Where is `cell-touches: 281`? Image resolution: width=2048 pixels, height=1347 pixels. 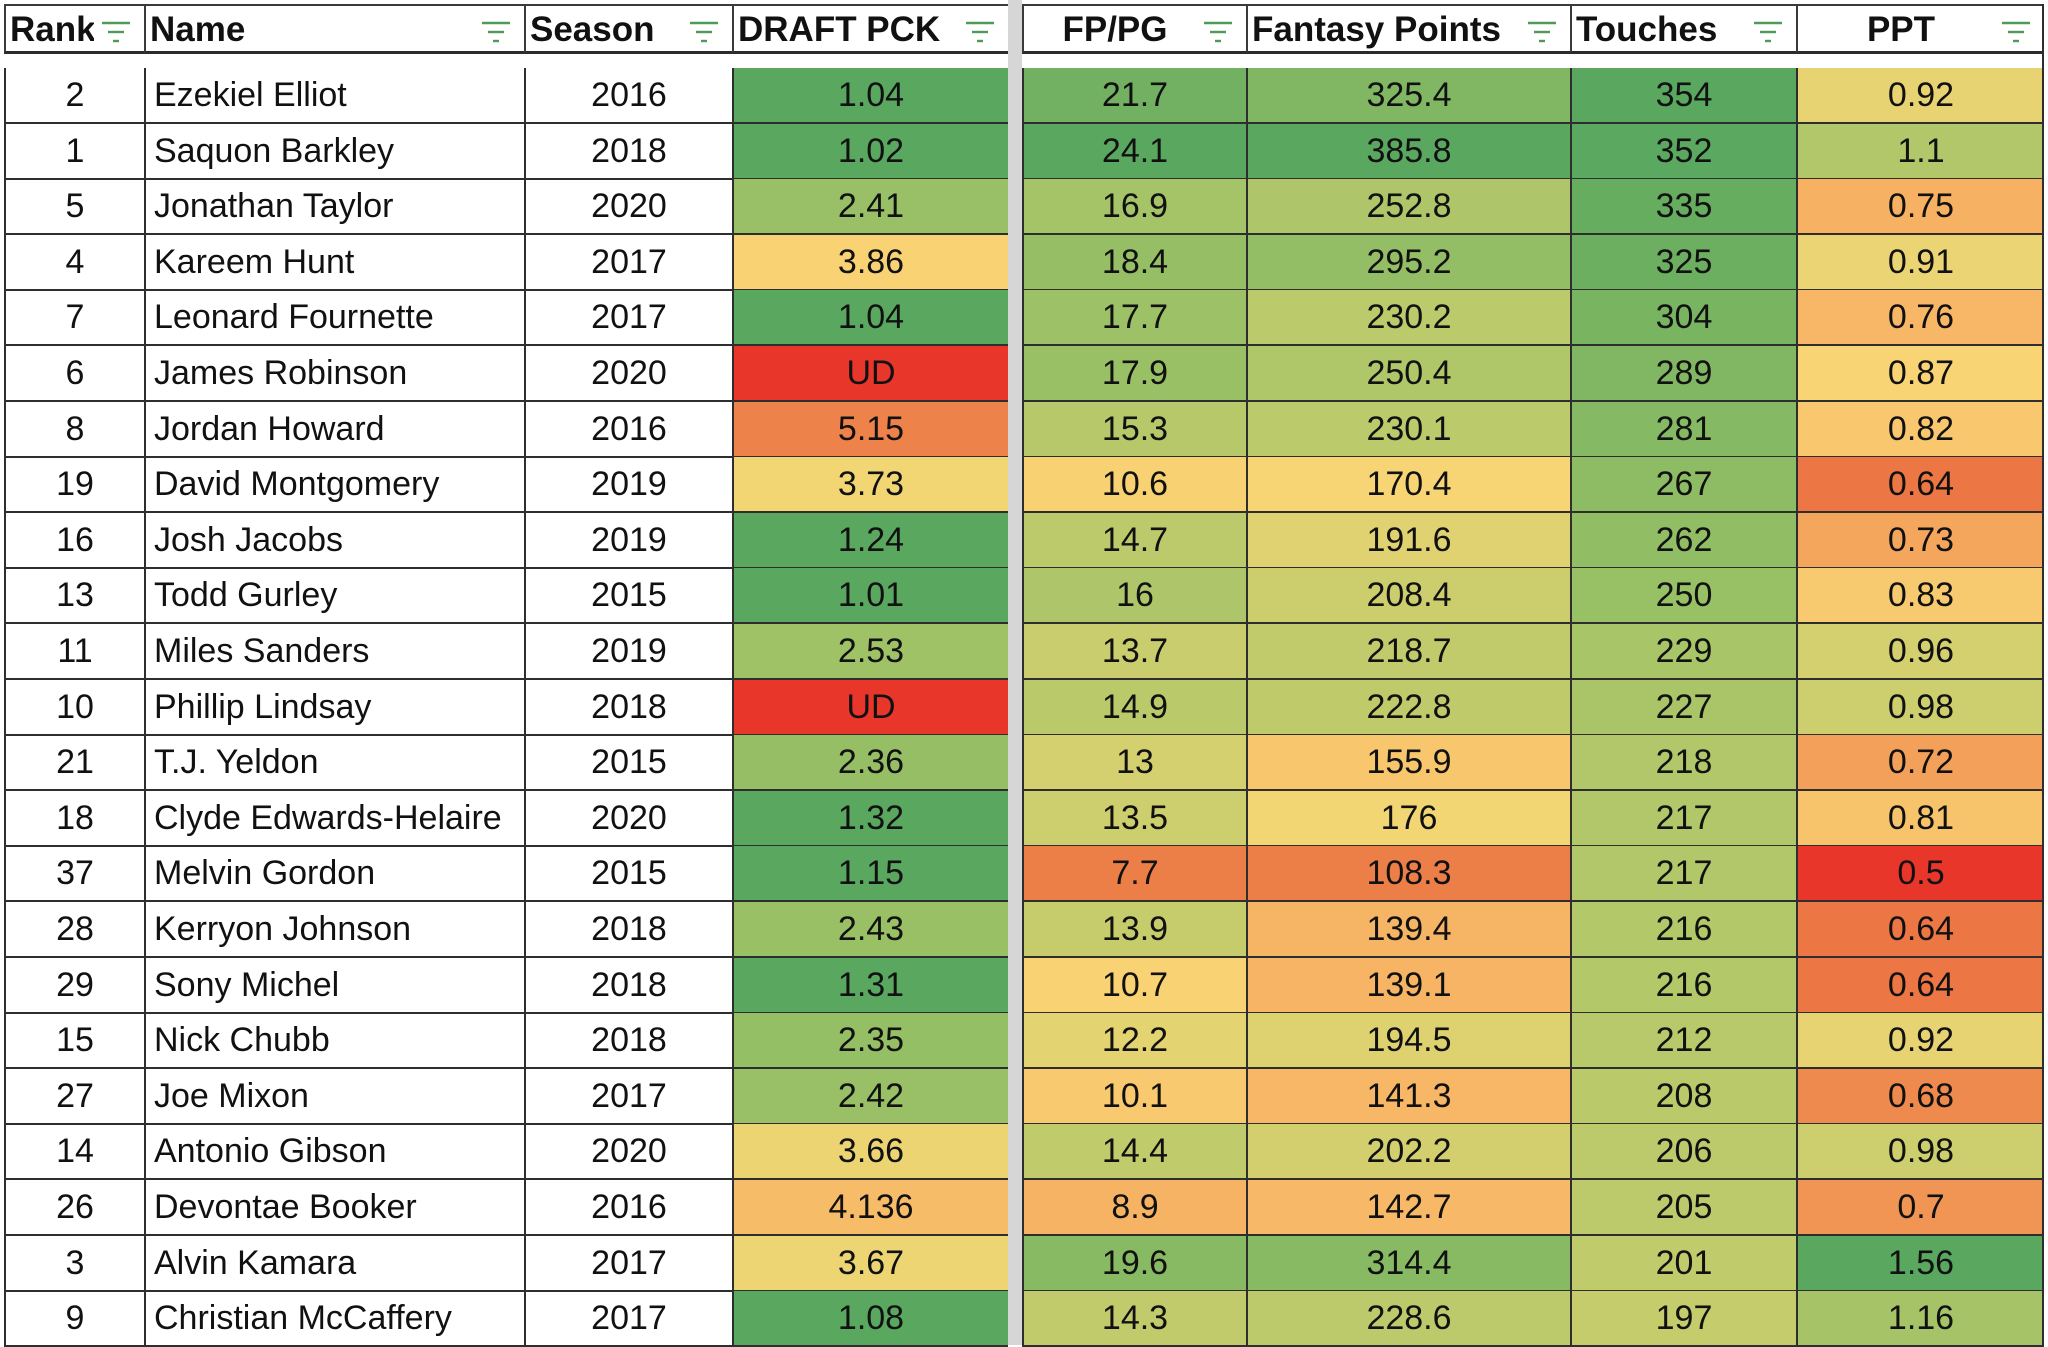
cell-touches: 281 is located at coordinates (1683, 429).